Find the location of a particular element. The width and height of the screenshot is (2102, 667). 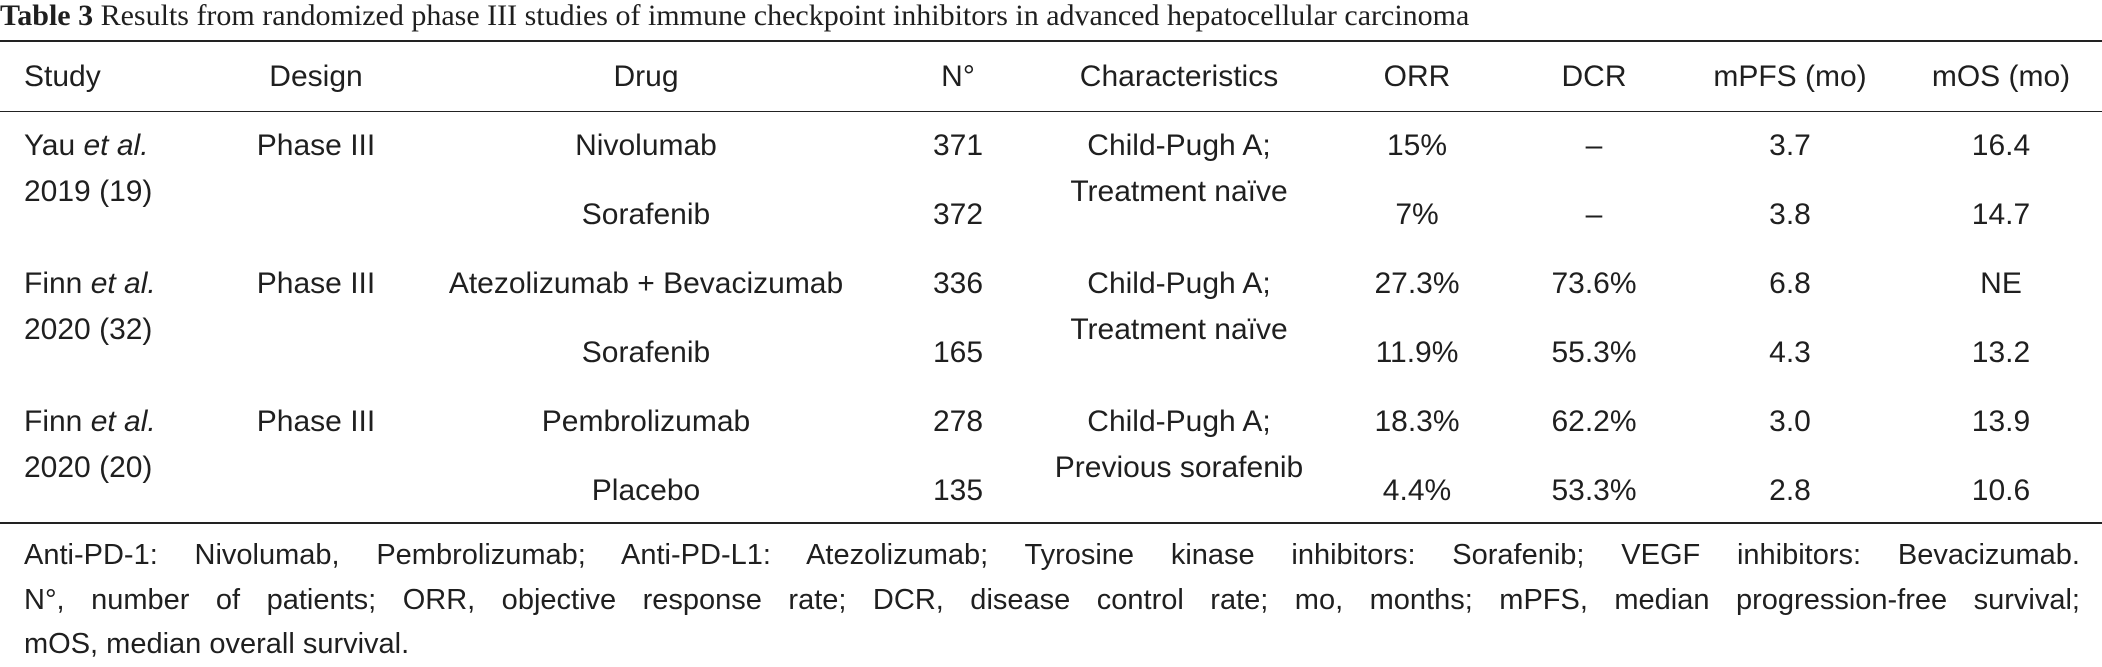

header-design: Design is located at coordinates (316, 76).